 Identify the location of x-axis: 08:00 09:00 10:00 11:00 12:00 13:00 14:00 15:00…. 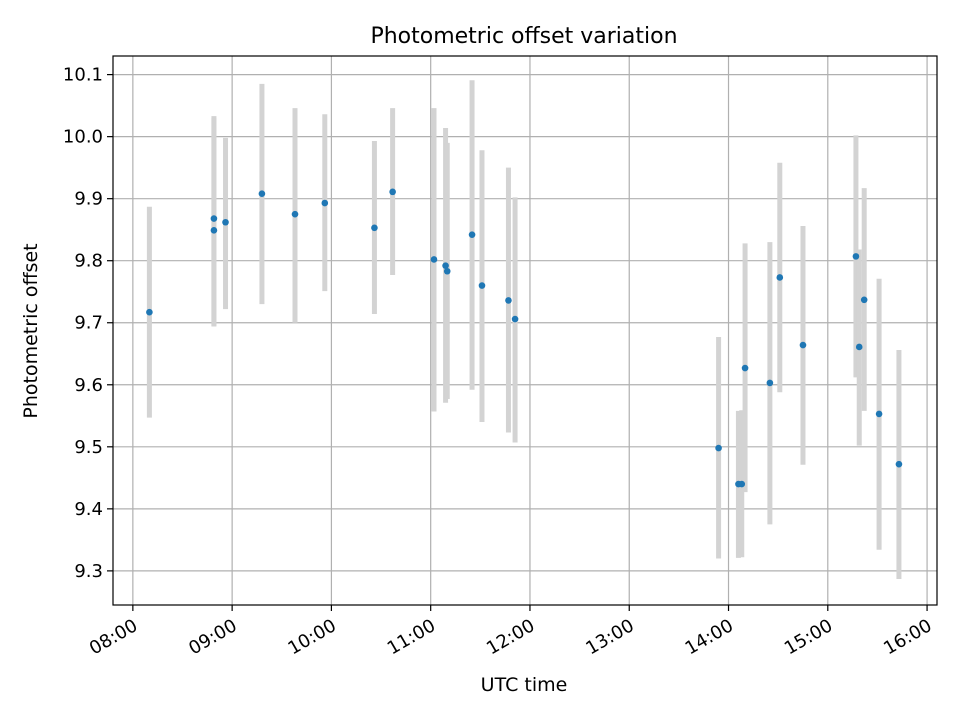
(511, 632).